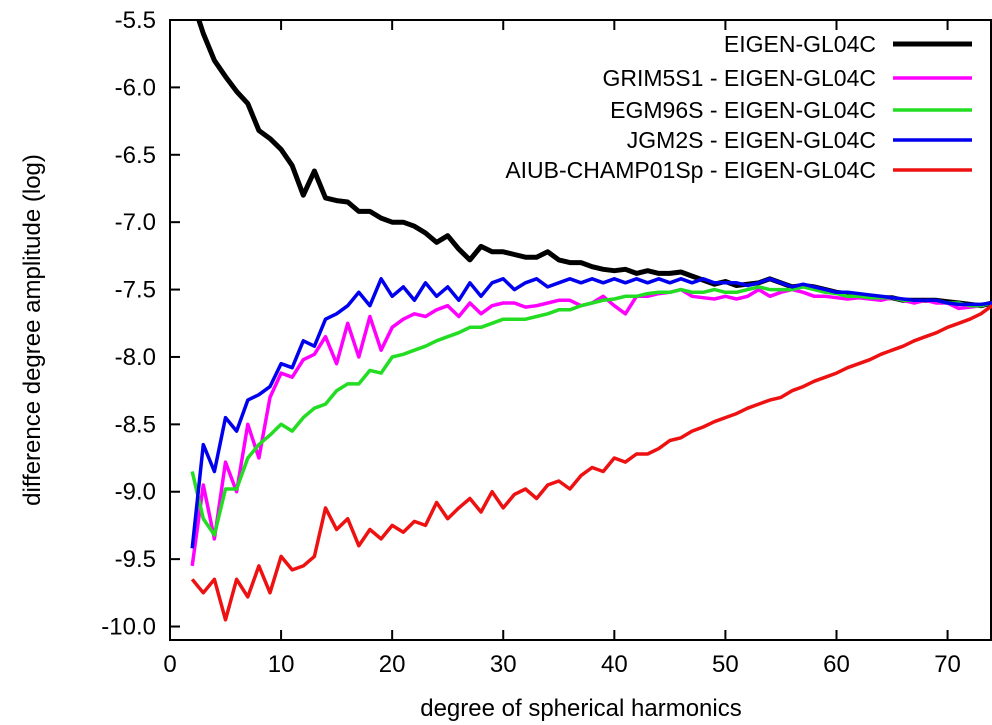  Describe the element at coordinates (751, 140) in the screenshot. I see `legend-label: JGM2S - EIGEN-GL04C` at that location.